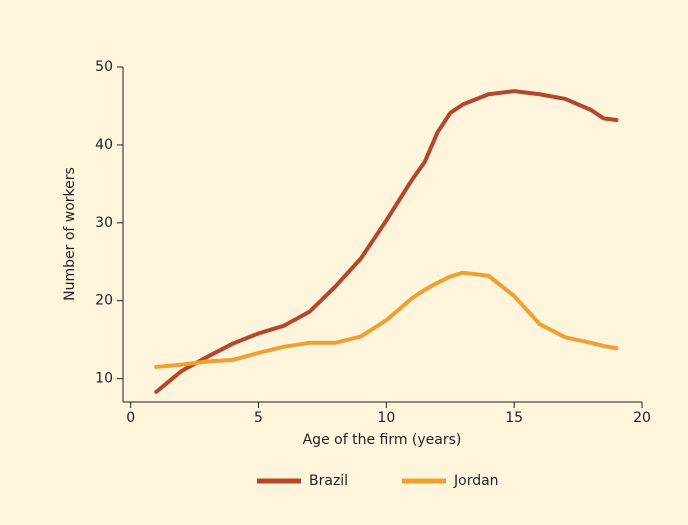 Image resolution: width=688 pixels, height=525 pixels. What do you see at coordinates (70, 234) in the screenshot?
I see `y-axis-label: Number of workers` at bounding box center [70, 234].